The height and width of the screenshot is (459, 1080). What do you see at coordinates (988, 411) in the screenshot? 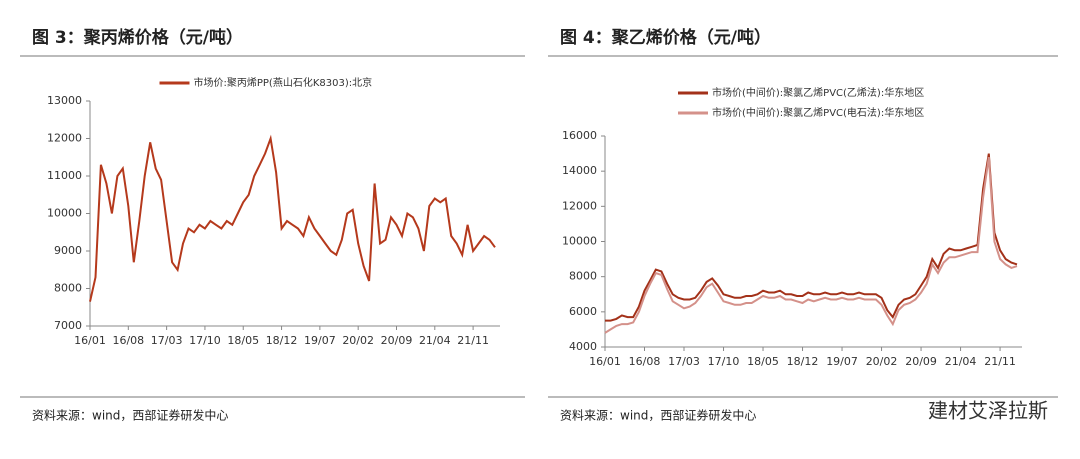
I see `watermark: 建材艾泽拉斯` at bounding box center [988, 411].